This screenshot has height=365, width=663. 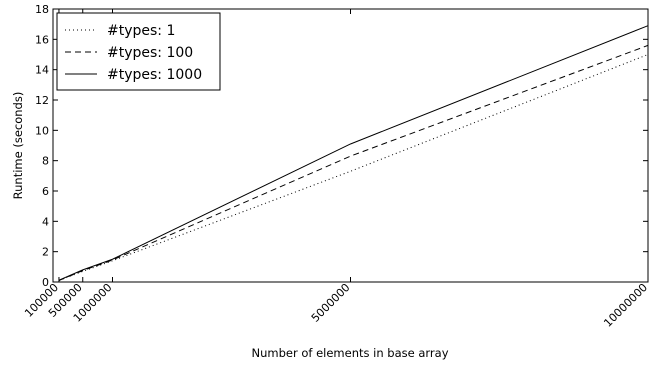 I want to click on y-tick-label: 8, so click(x=45, y=161).